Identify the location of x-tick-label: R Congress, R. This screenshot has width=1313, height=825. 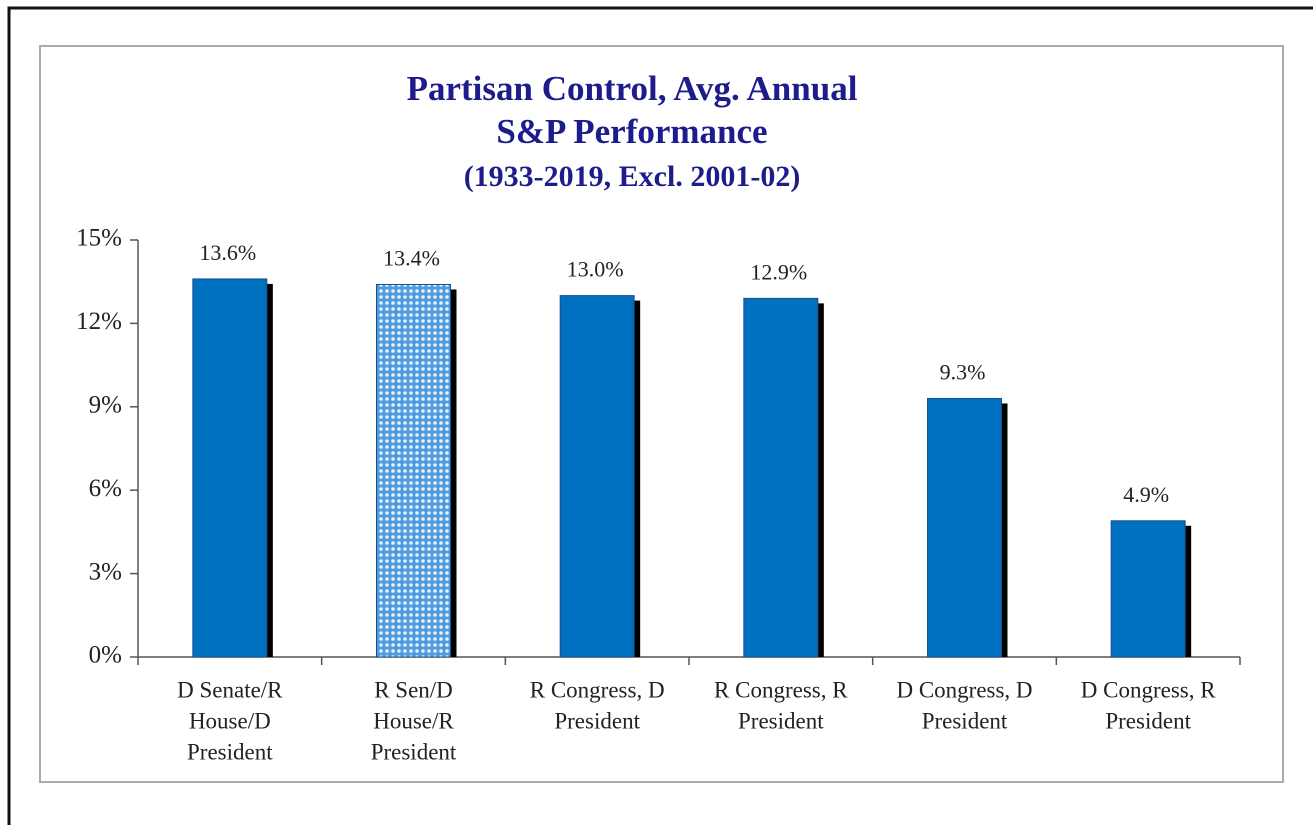
(781, 689).